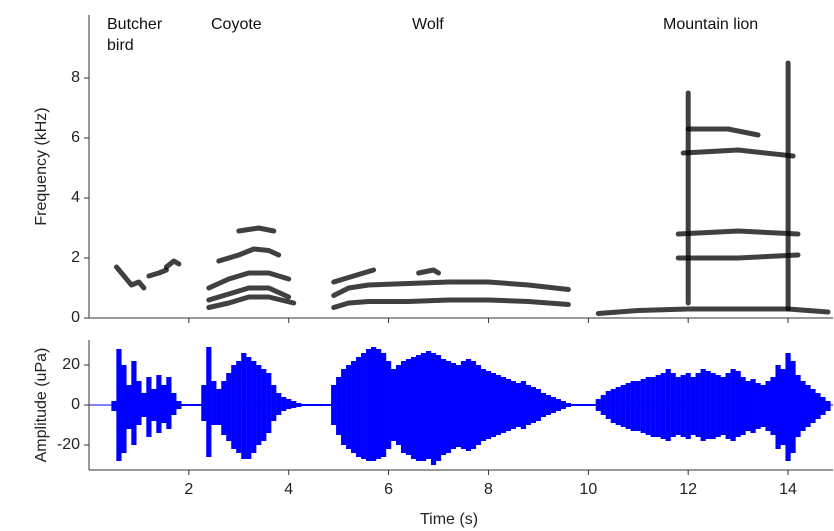 The width and height of the screenshot is (834, 531). Describe the element at coordinates (75, 257) in the screenshot. I see `y-tick-label: 2` at that location.